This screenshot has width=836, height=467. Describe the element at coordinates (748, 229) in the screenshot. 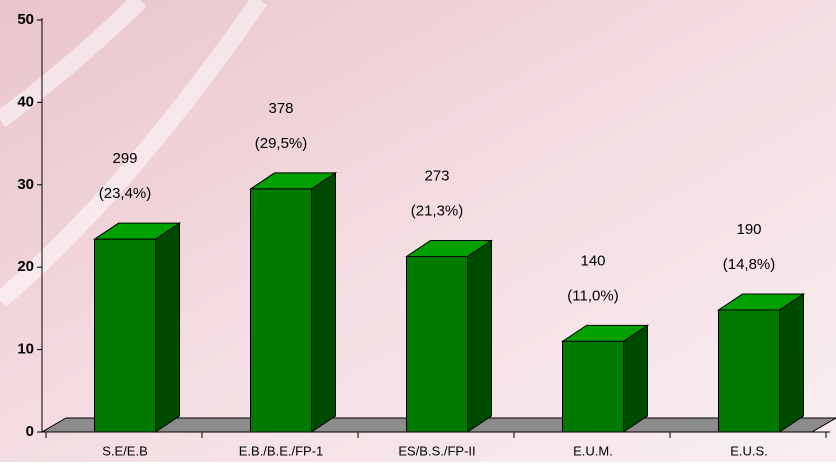

I see `count-label: 190` at that location.